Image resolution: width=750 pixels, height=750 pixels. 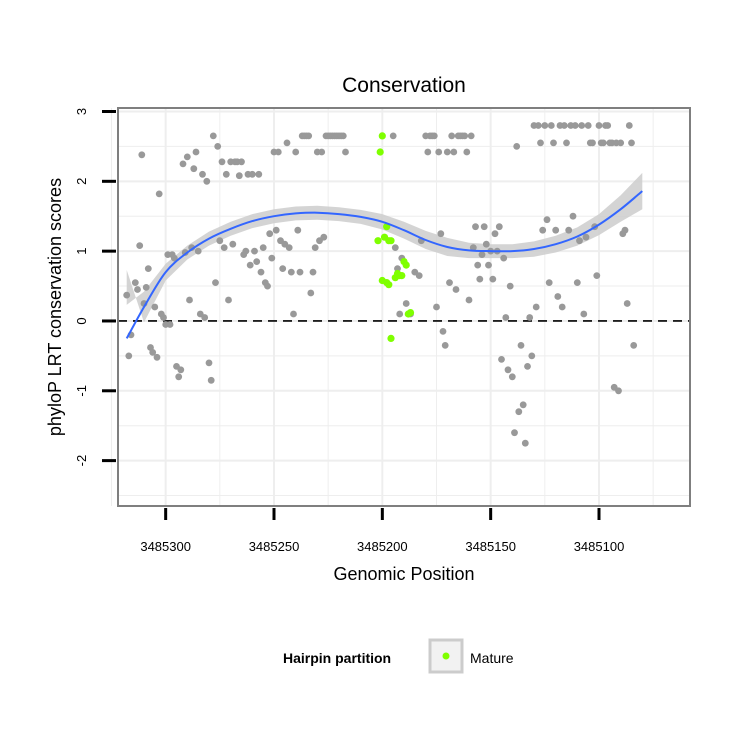 What do you see at coordinates (95, 287) in the screenshot?
I see `y-axis: -2 -1 0 1 2 3` at bounding box center [95, 287].